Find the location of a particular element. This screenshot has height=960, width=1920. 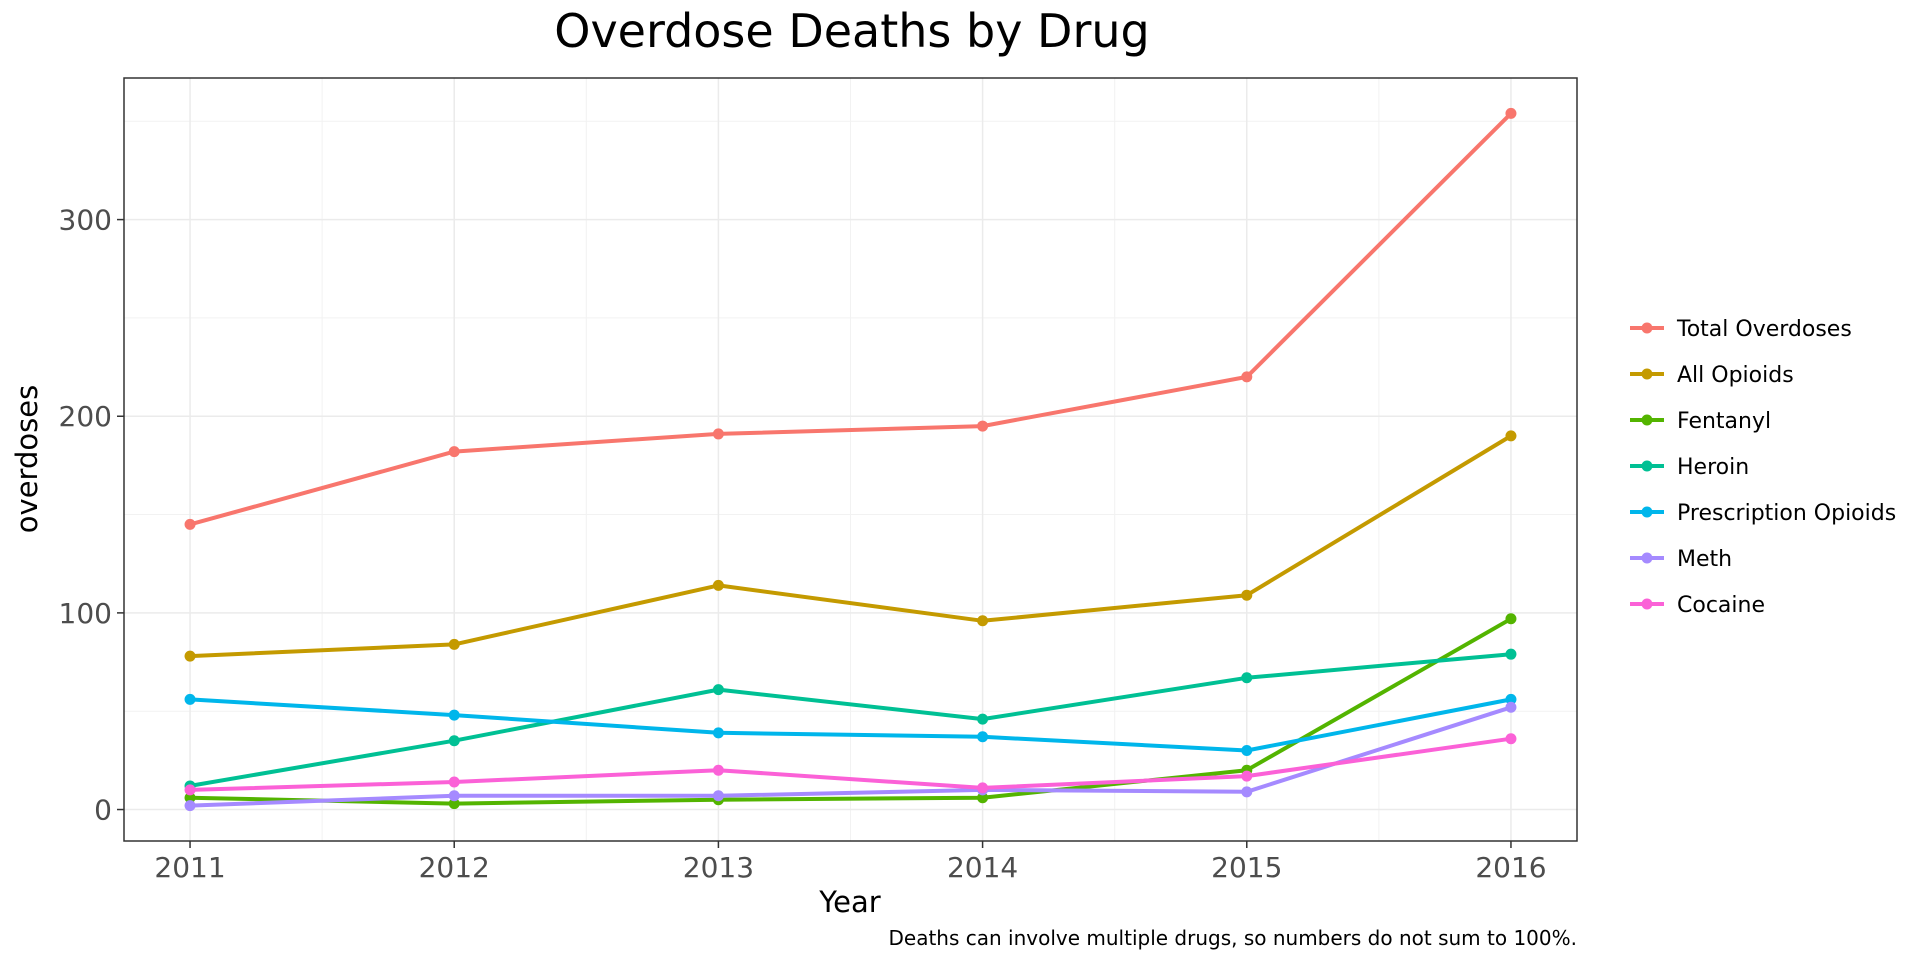

x-tick-label: 2012 is located at coordinates (454, 867).